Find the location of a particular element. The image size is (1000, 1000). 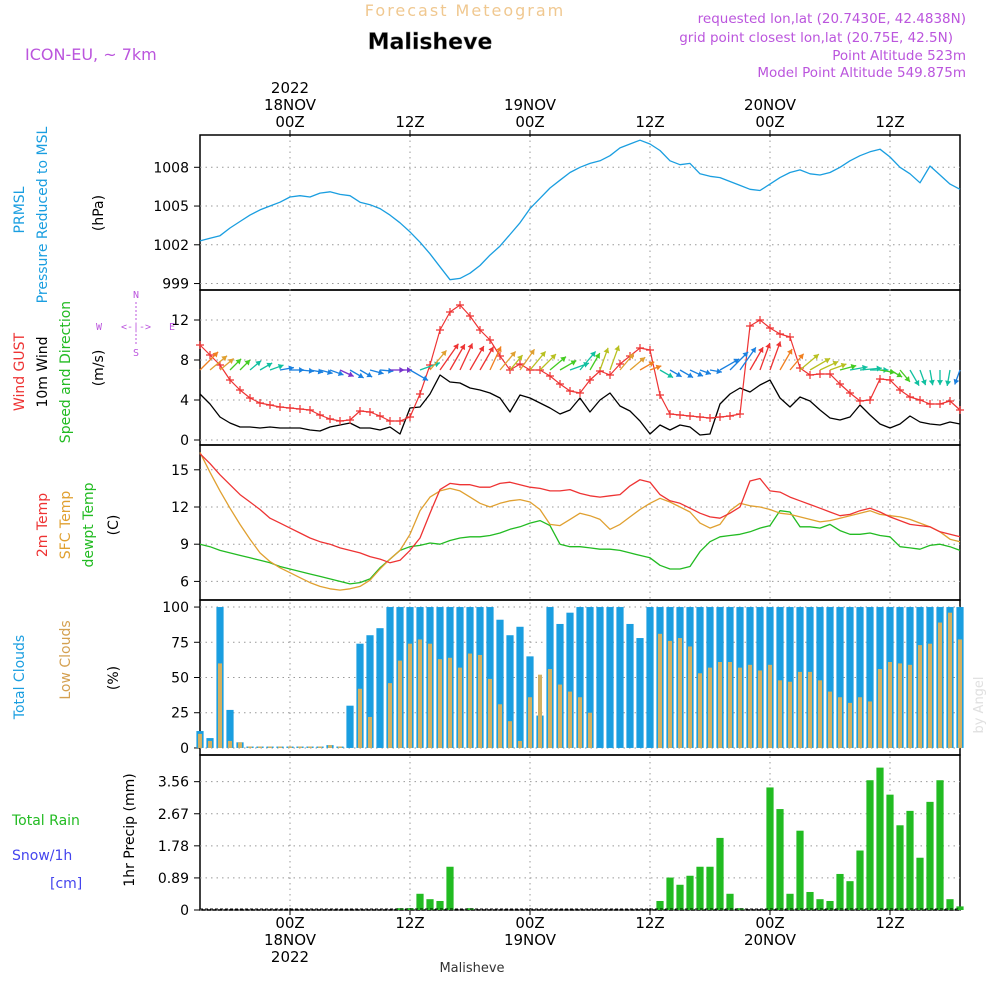

wind-tick-label: 8 is located at coordinates (184, 361).